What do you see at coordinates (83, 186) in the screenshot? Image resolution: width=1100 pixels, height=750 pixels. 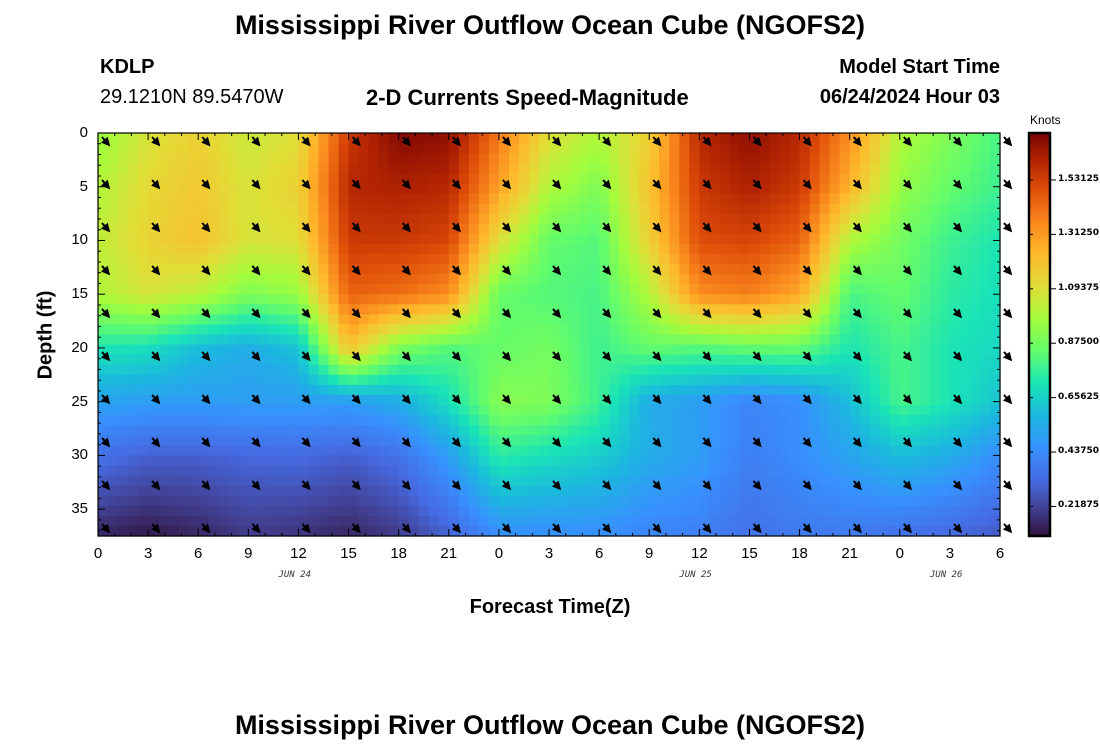 I see `y-tick-label: 5` at bounding box center [83, 186].